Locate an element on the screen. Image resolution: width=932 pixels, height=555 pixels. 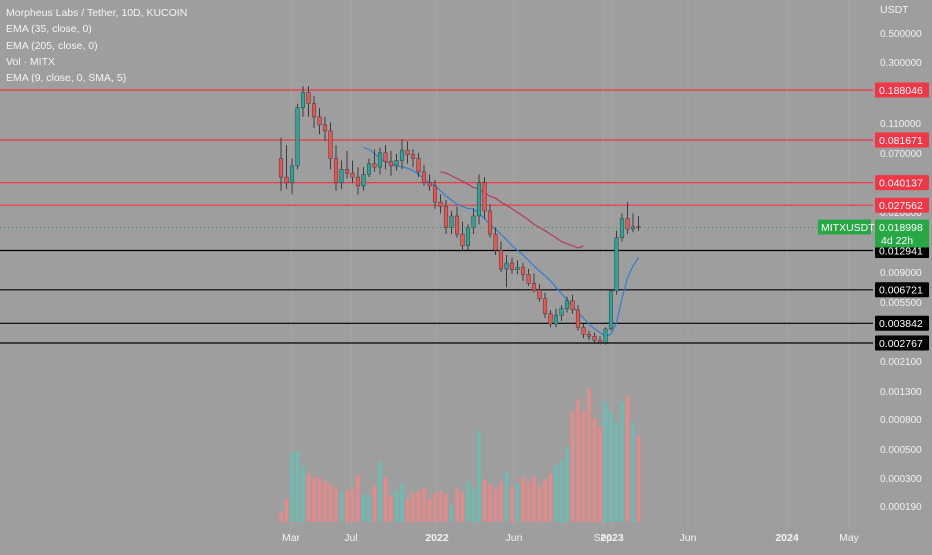
symbol-title: Morpheus Labs / Tether, 10D, KUCOIN is located at coordinates (97, 13).